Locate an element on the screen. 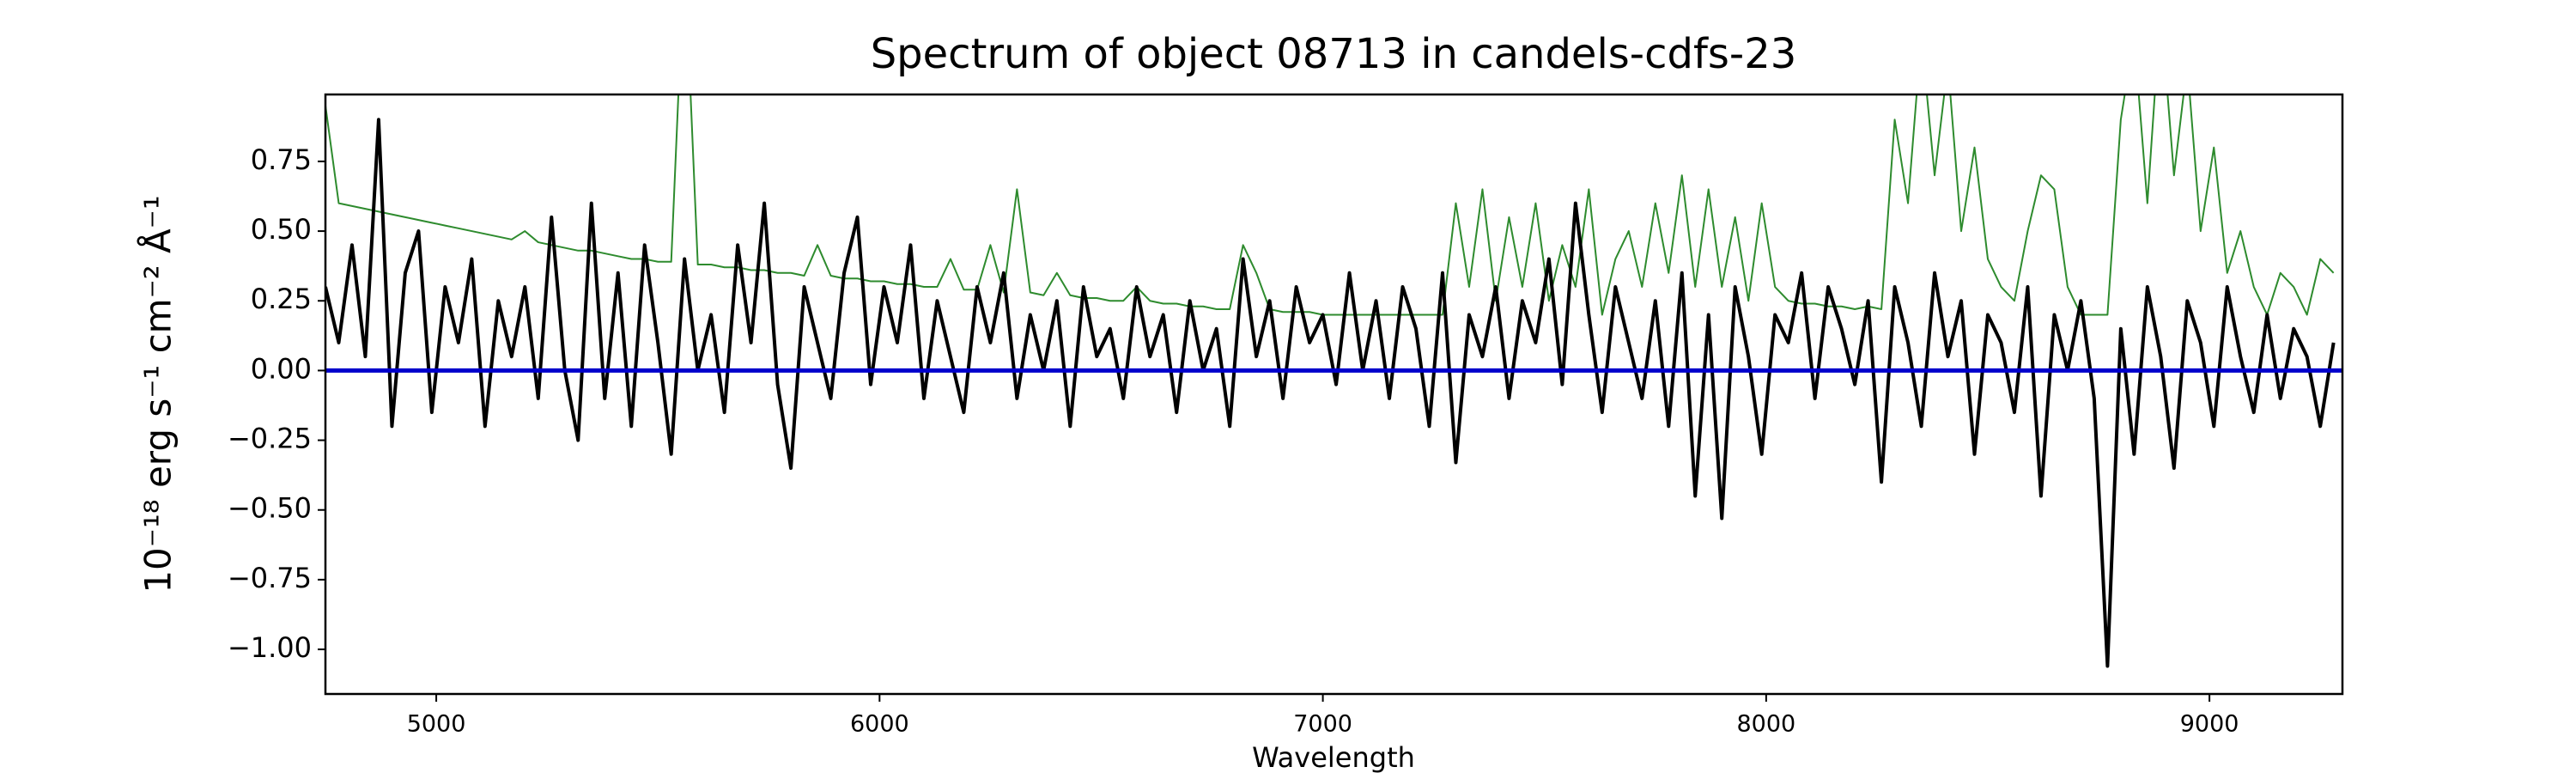  y-tick-label: −1.00 is located at coordinates (270, 647).